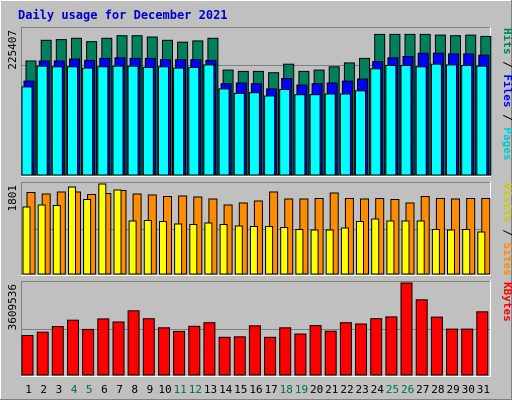 This screenshot has height=400, width=512. What do you see at coordinates (104, 389) in the screenshot?
I see `x-tick-label-day-6: 6` at bounding box center [104, 389].